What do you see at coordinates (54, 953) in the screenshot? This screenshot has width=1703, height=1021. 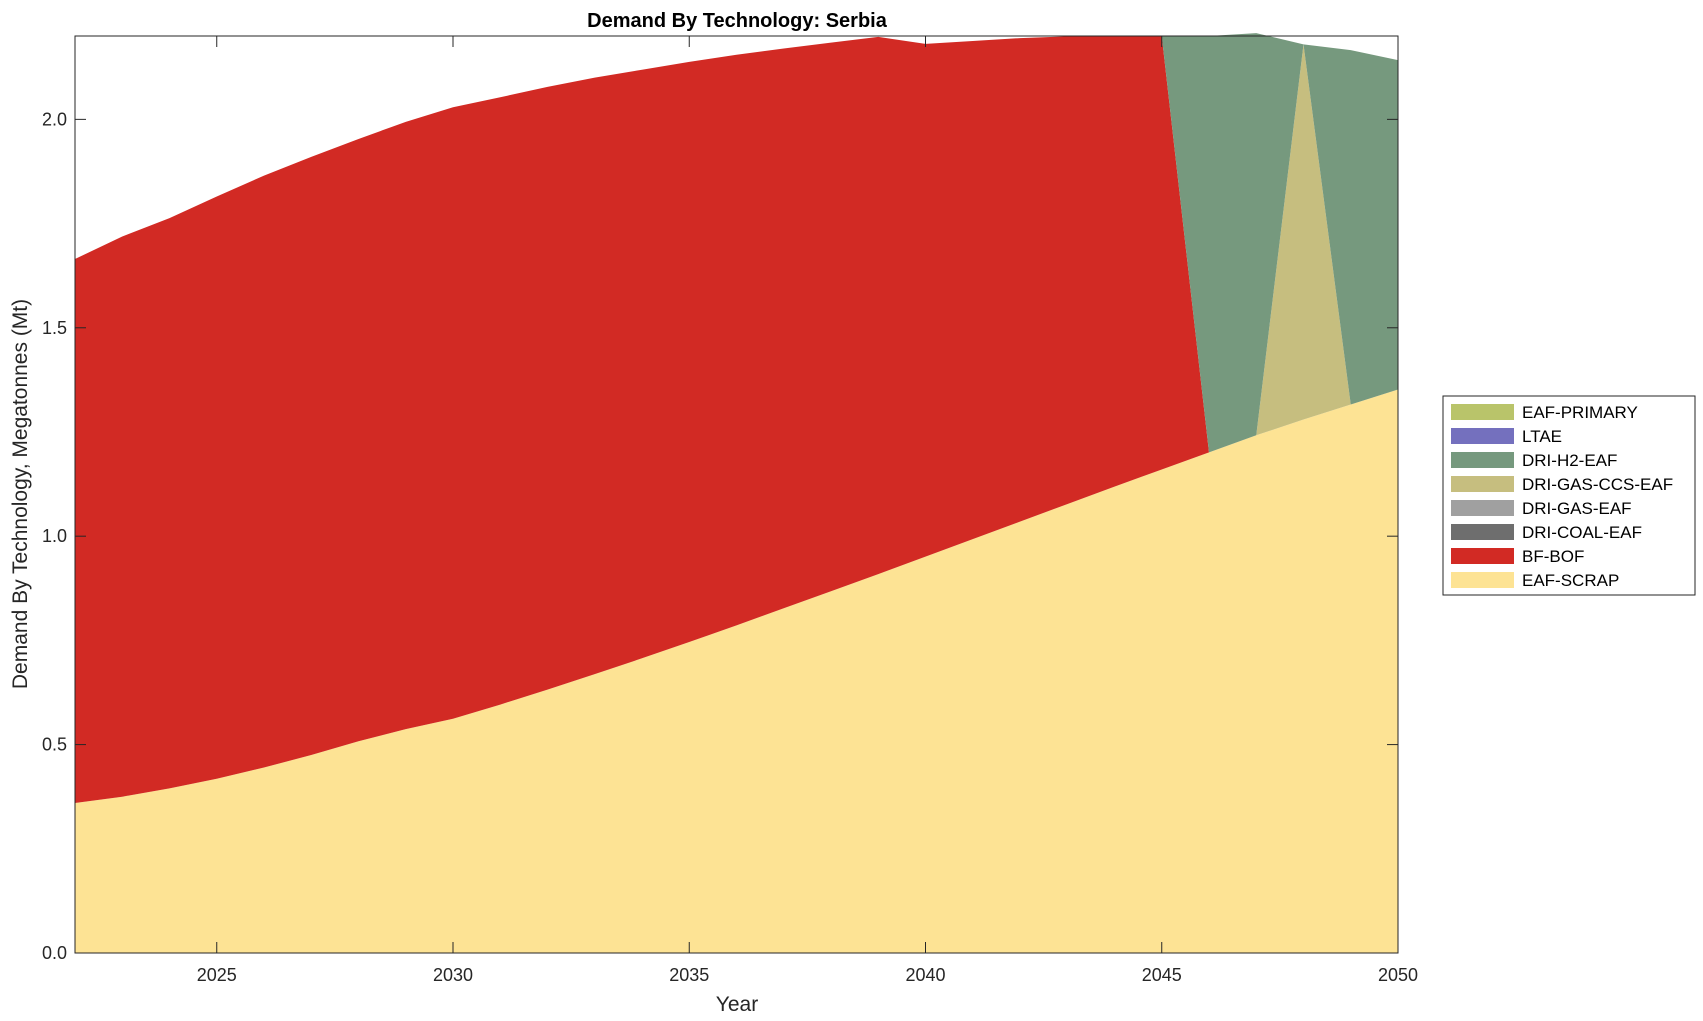 I see `y-tick-label: 0.0` at bounding box center [54, 953].